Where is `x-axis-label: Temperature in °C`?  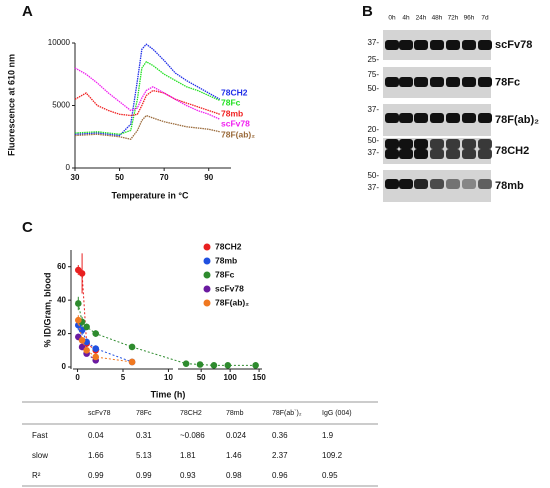
x-axis-label: Temperature in °C is located at coordinates (150, 195).